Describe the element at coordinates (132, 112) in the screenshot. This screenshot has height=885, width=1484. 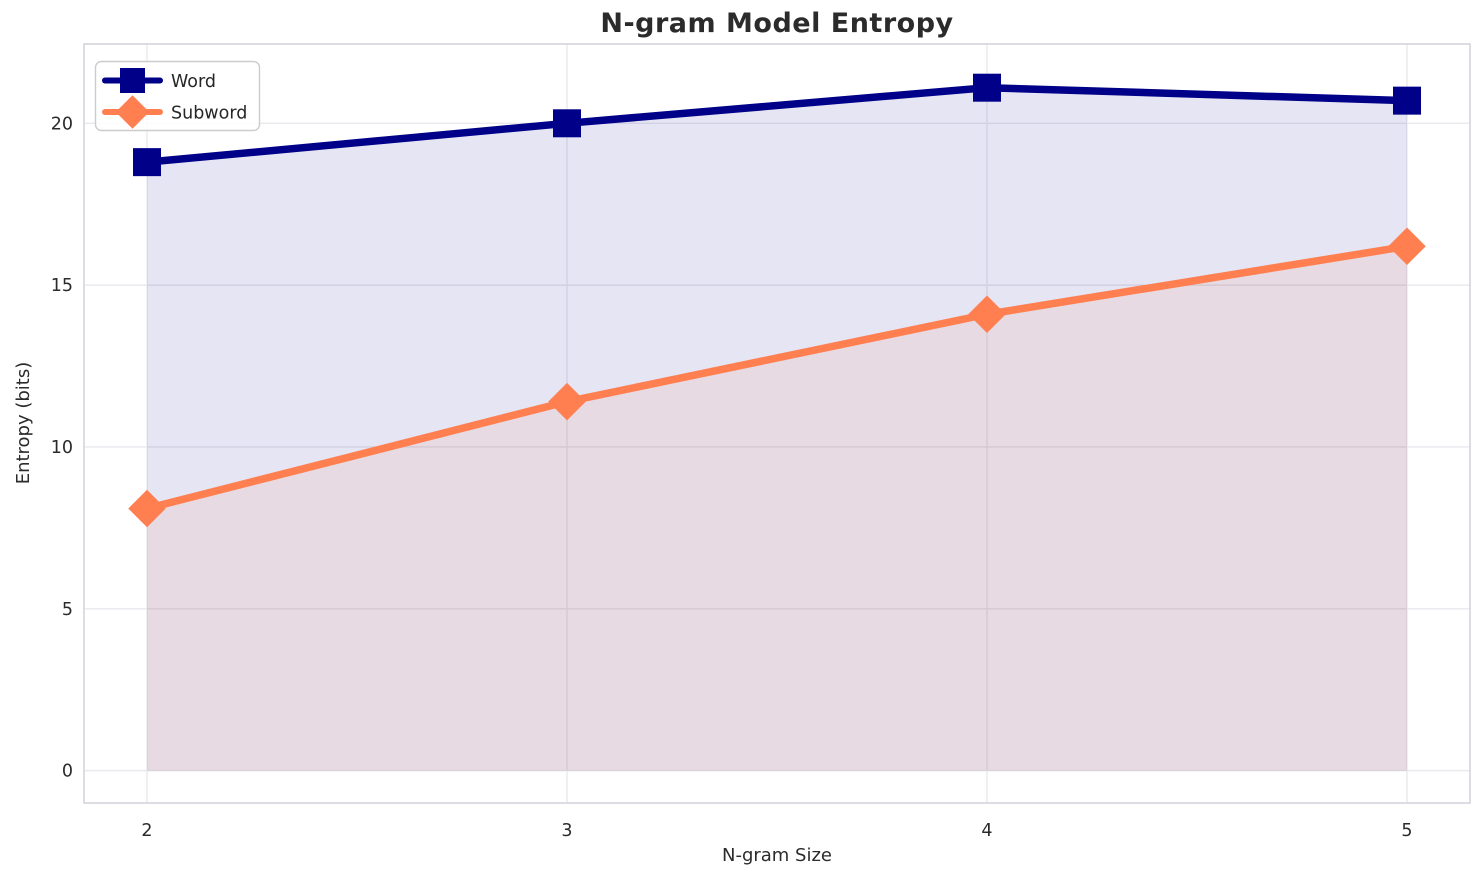
I see `legend-diamond-icon` at that location.